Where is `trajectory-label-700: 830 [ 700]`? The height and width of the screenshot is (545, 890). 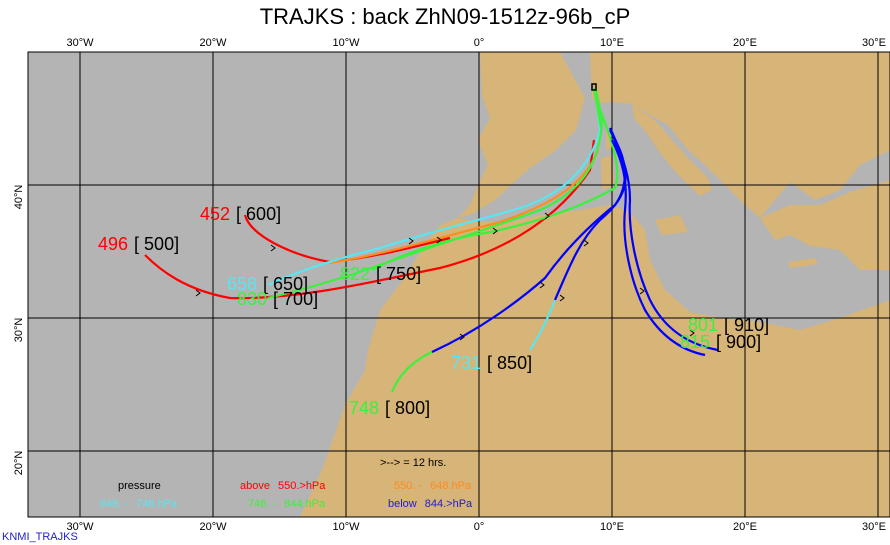
trajectory-label-700: 830 [ 700] is located at coordinates (277, 299).